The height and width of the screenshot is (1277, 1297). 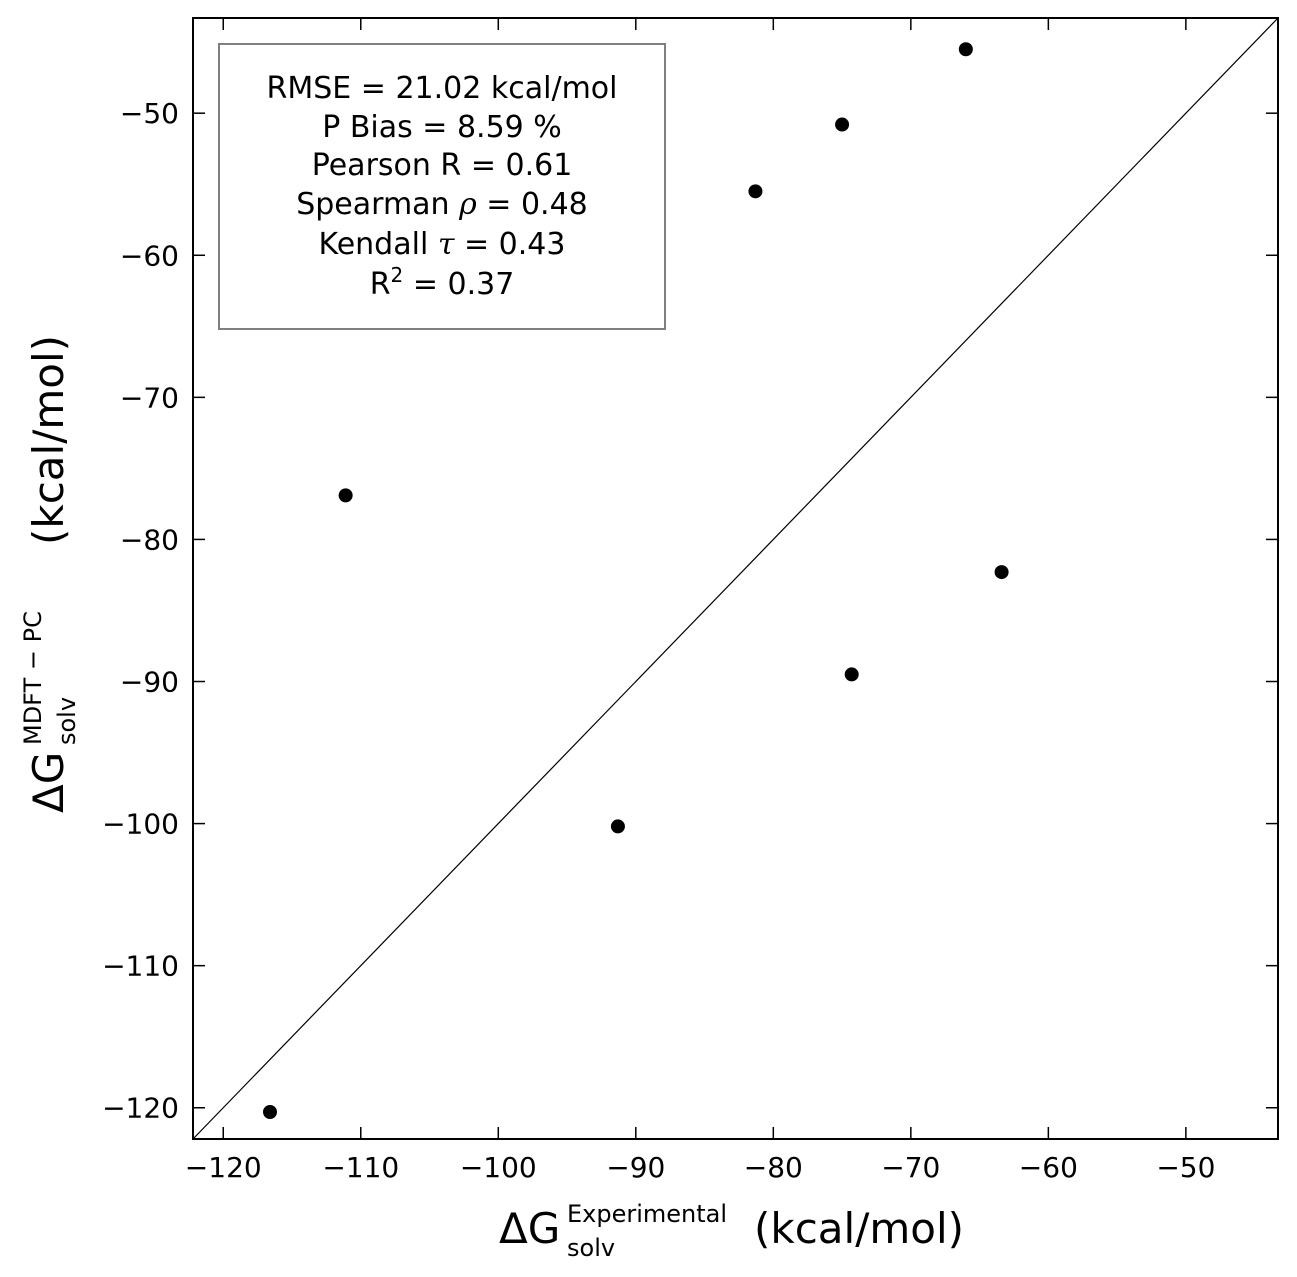 I want to click on stat-r-squared: R2 = 0.37, so click(x=442, y=282).